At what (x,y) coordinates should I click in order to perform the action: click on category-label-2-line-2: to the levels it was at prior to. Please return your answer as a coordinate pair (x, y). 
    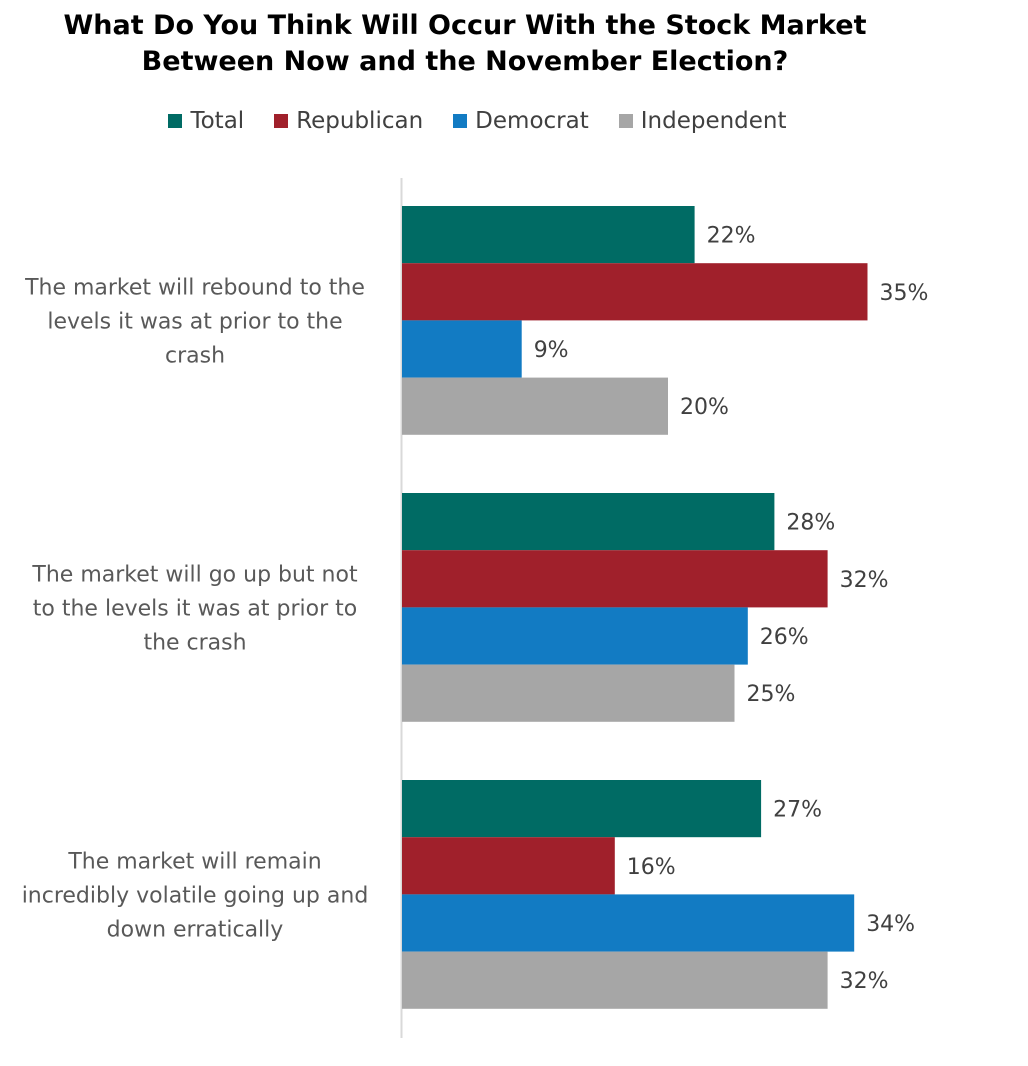
    Looking at the image, I should click on (195, 608).